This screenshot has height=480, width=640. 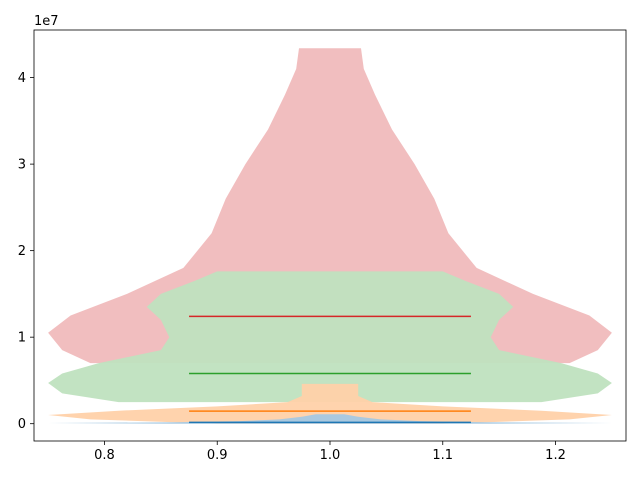 I want to click on x-tick-label: 0.8, so click(x=104, y=455).